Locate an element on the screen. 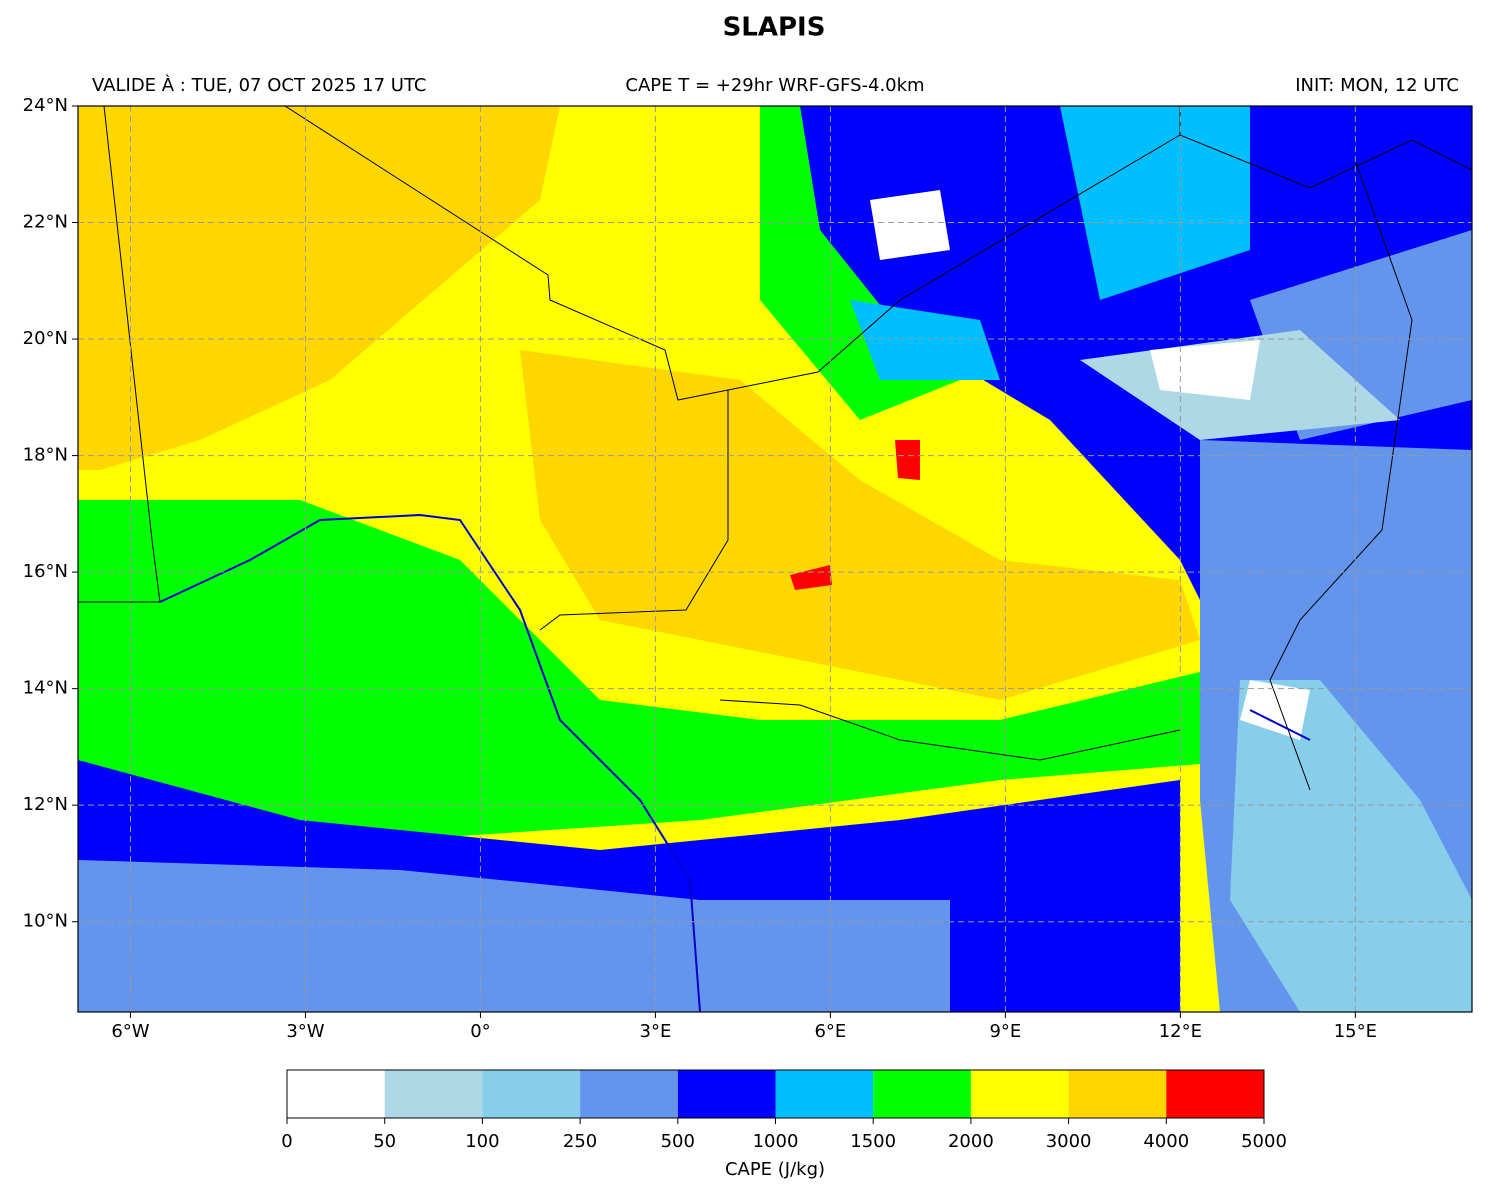  x-tick-label: 3°W is located at coordinates (305, 1031).